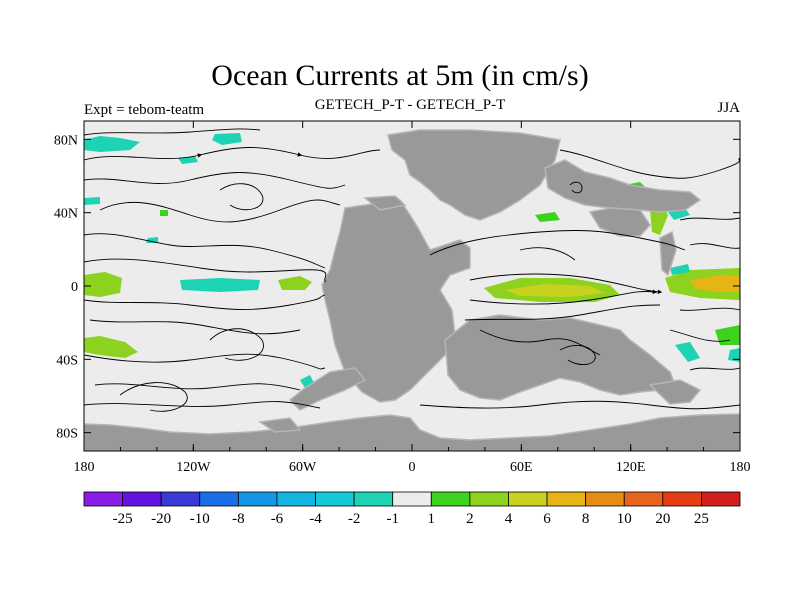  I want to click on x-tick-label: 60W, so click(303, 467).